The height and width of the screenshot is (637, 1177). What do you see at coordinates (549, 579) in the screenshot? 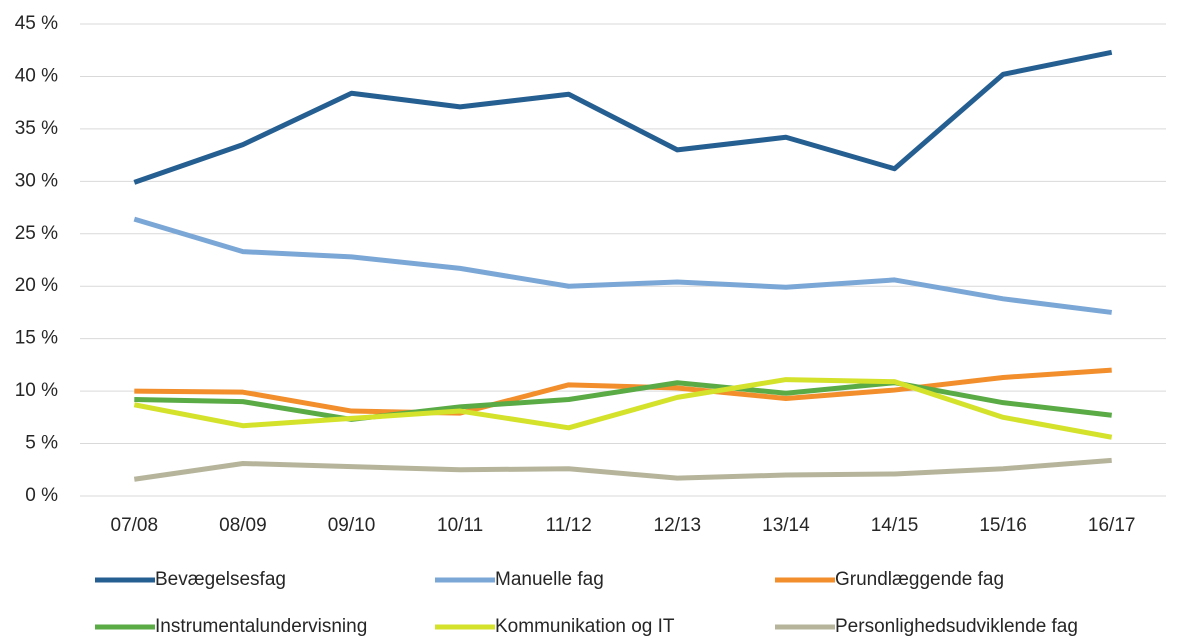
I see `legend-label: Manuelle fag` at bounding box center [549, 579].